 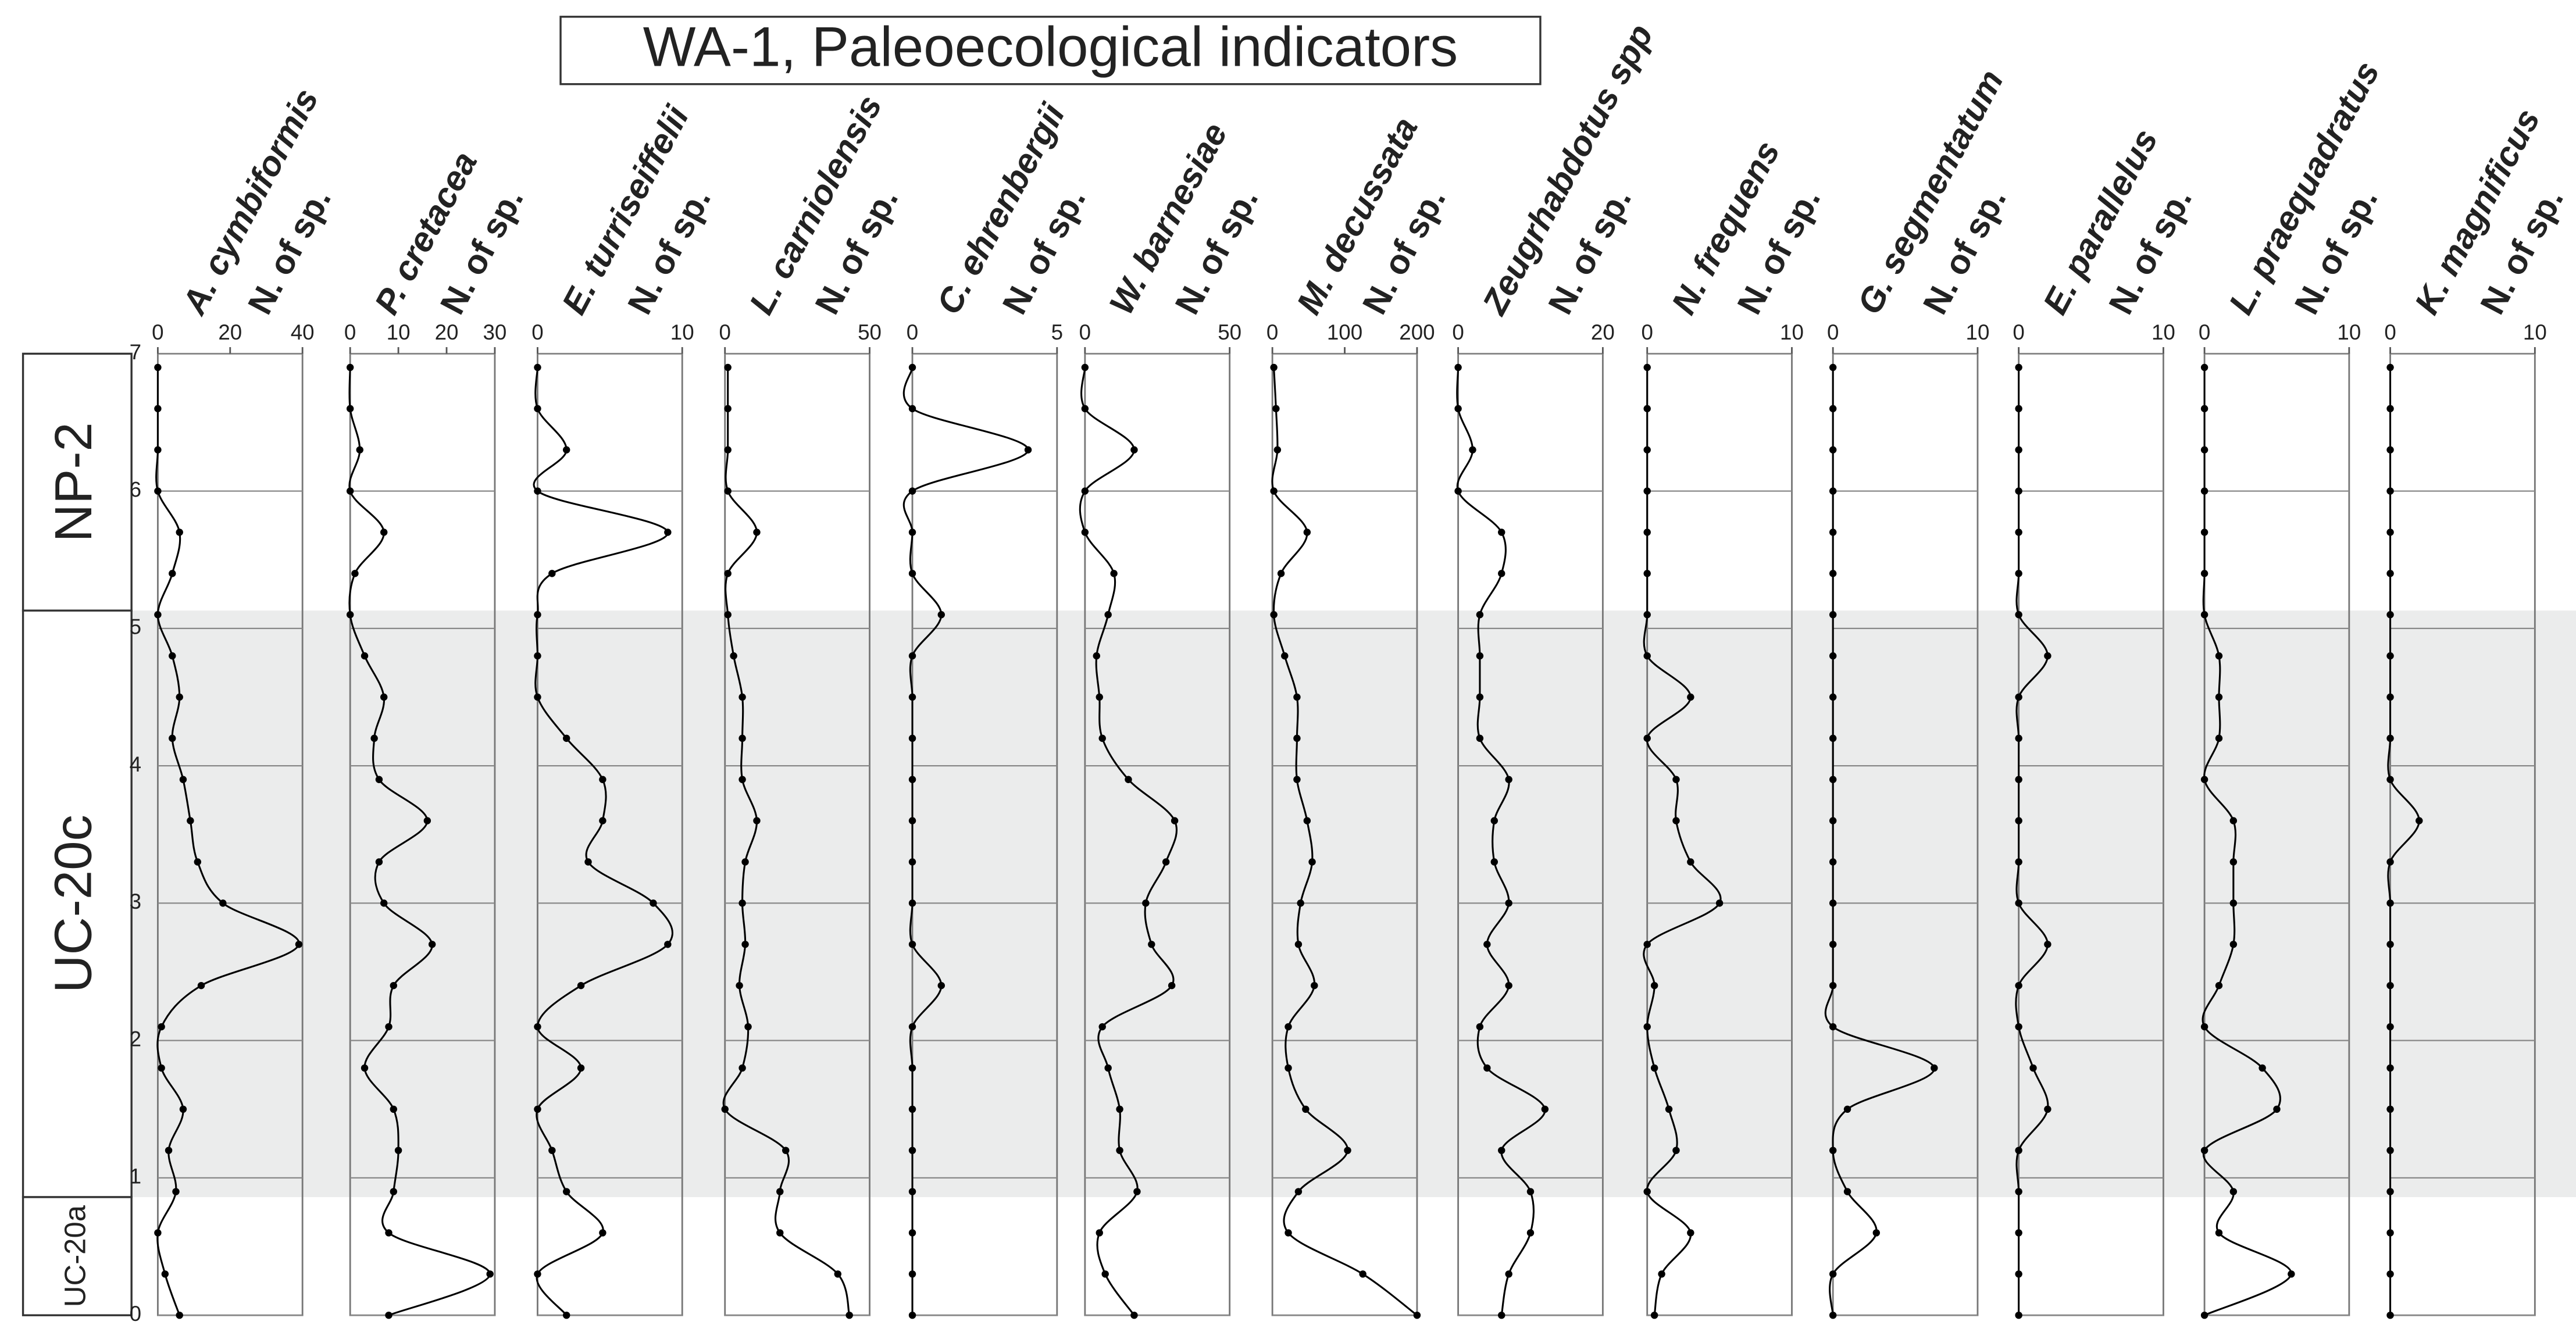 What do you see at coordinates (603, 842) in the screenshot?
I see `profile-line` at bounding box center [603, 842].